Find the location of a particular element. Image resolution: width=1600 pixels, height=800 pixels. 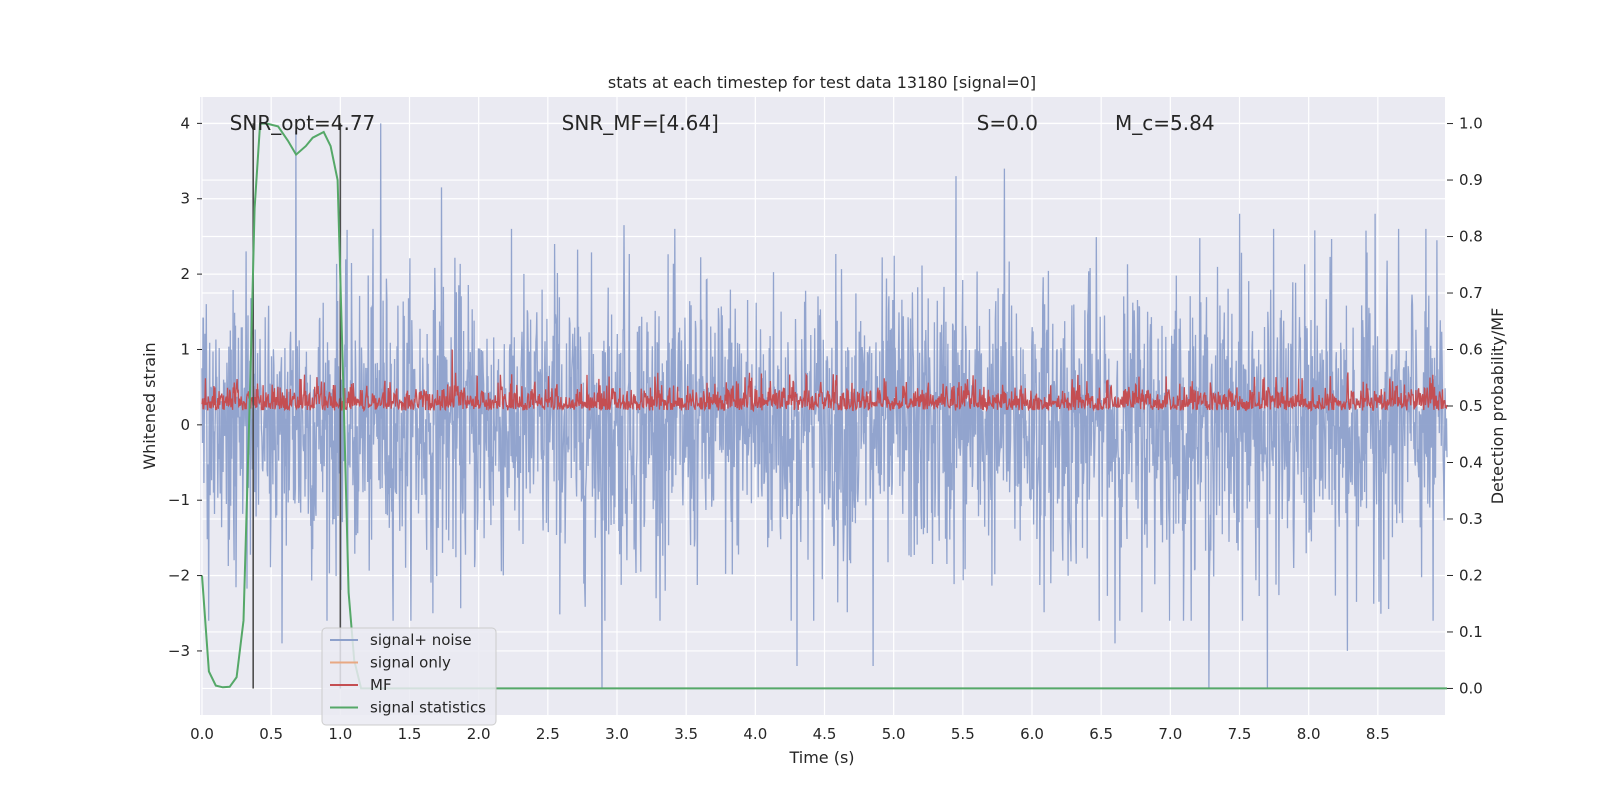

annotations: SNR_opt=4.77 SNR_MF=[4.64] S=0.0 M_c=5.84 is located at coordinates (722, 123).